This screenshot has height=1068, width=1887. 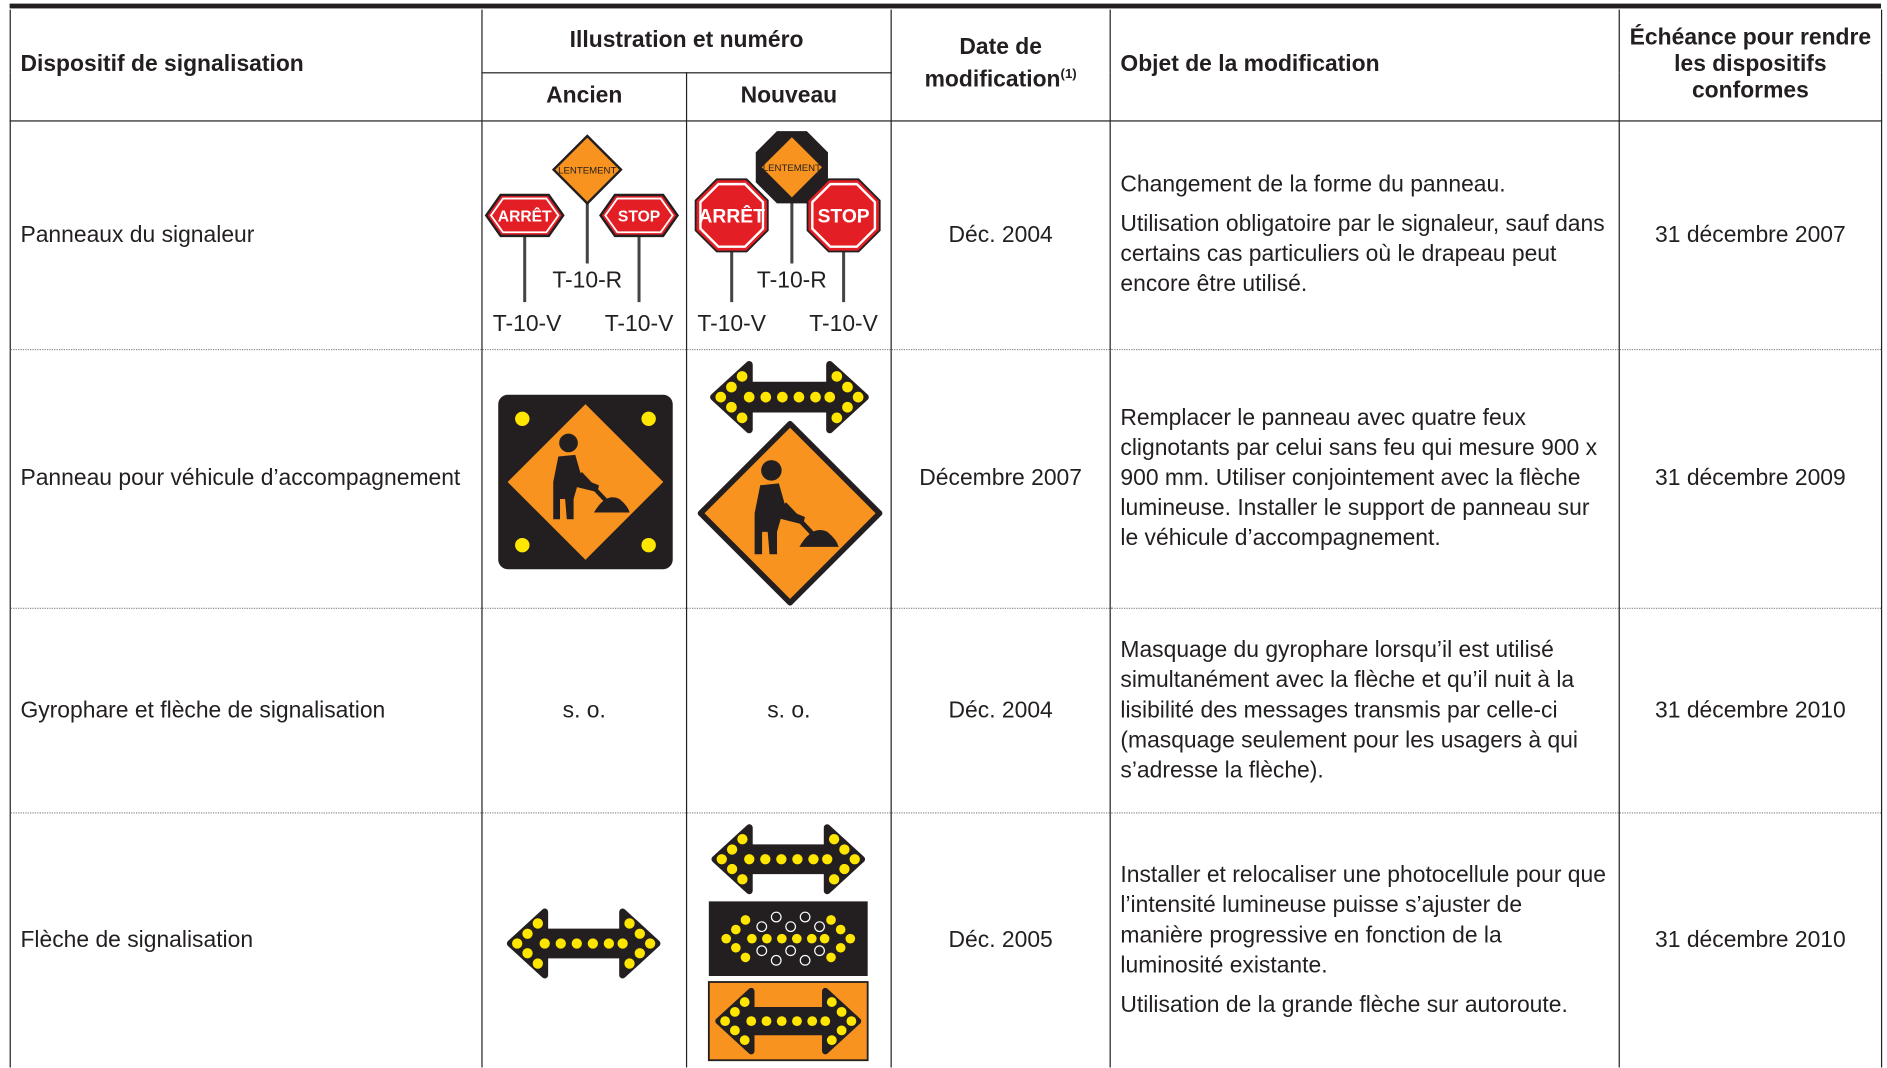 I want to click on object-paragraph: Changement de la forme du panneau., so click(x=1313, y=185).